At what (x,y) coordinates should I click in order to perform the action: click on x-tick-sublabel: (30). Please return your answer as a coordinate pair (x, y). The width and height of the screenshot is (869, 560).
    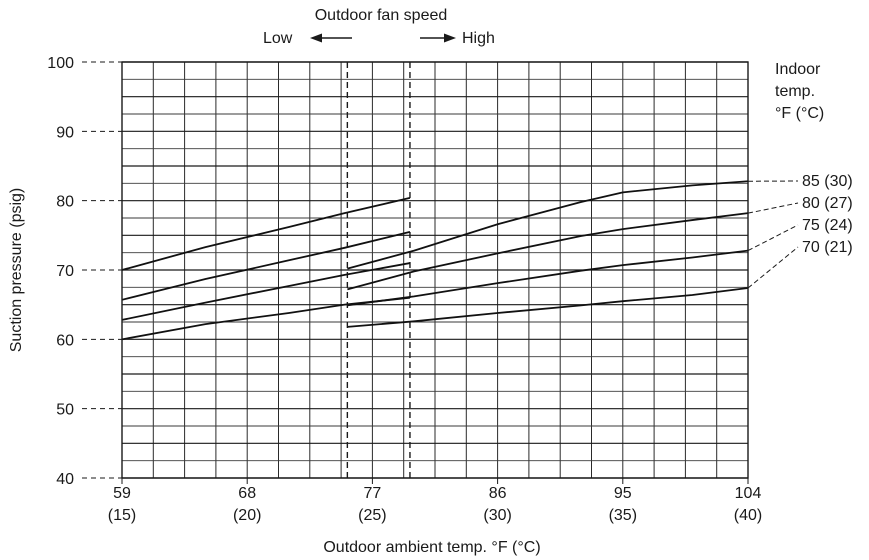
    Looking at the image, I should click on (497, 515).